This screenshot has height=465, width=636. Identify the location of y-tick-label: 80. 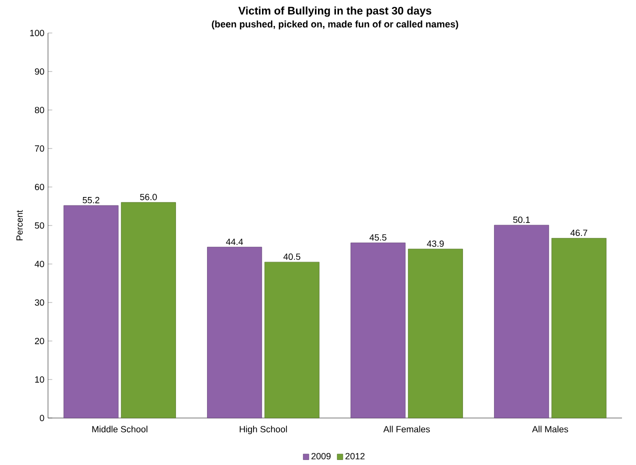
(39, 110).